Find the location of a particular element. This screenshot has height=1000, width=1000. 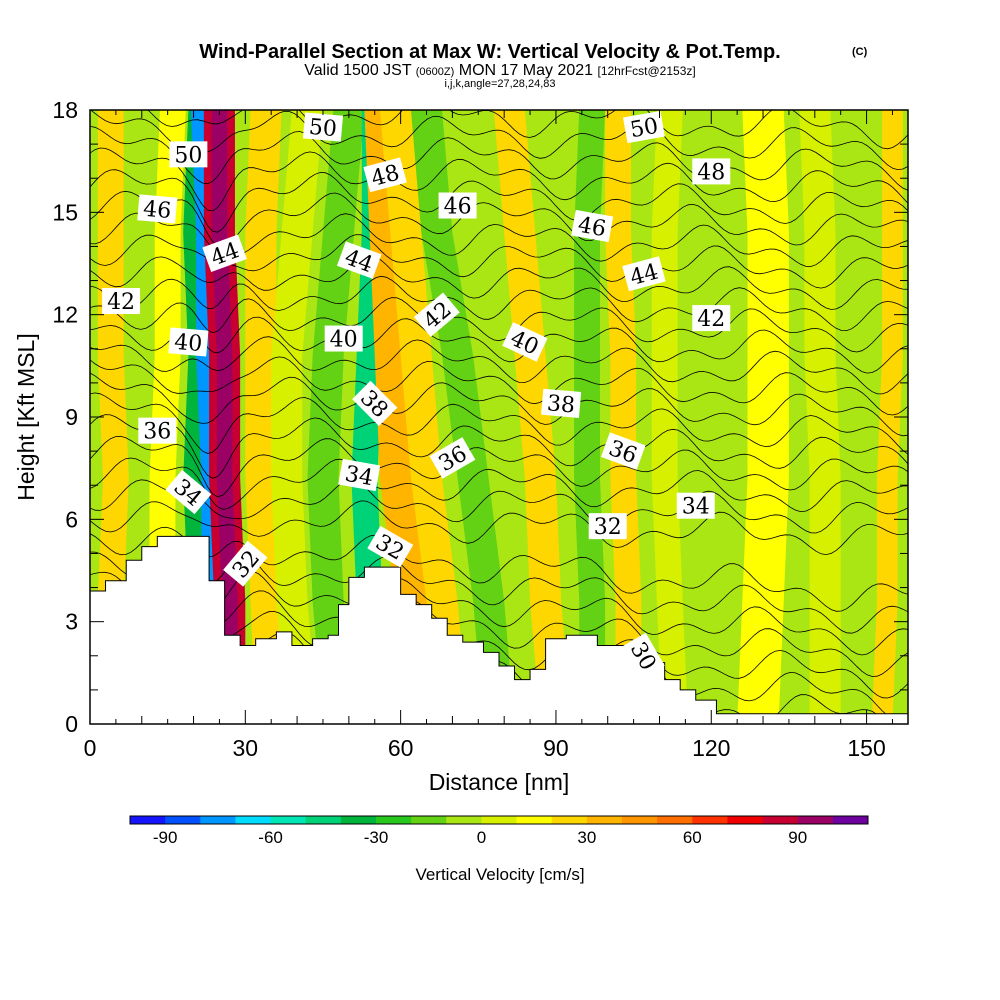

chart-title-mark: (C) is located at coordinates (860, 52).